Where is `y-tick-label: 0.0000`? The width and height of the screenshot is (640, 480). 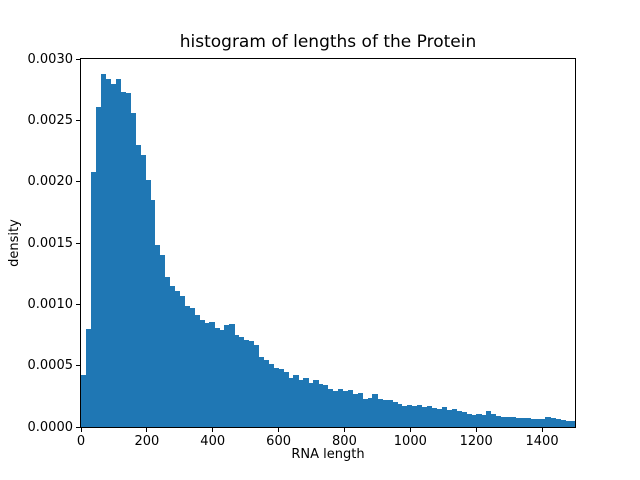
y-tick-label: 0.0000 is located at coordinates (50, 427).